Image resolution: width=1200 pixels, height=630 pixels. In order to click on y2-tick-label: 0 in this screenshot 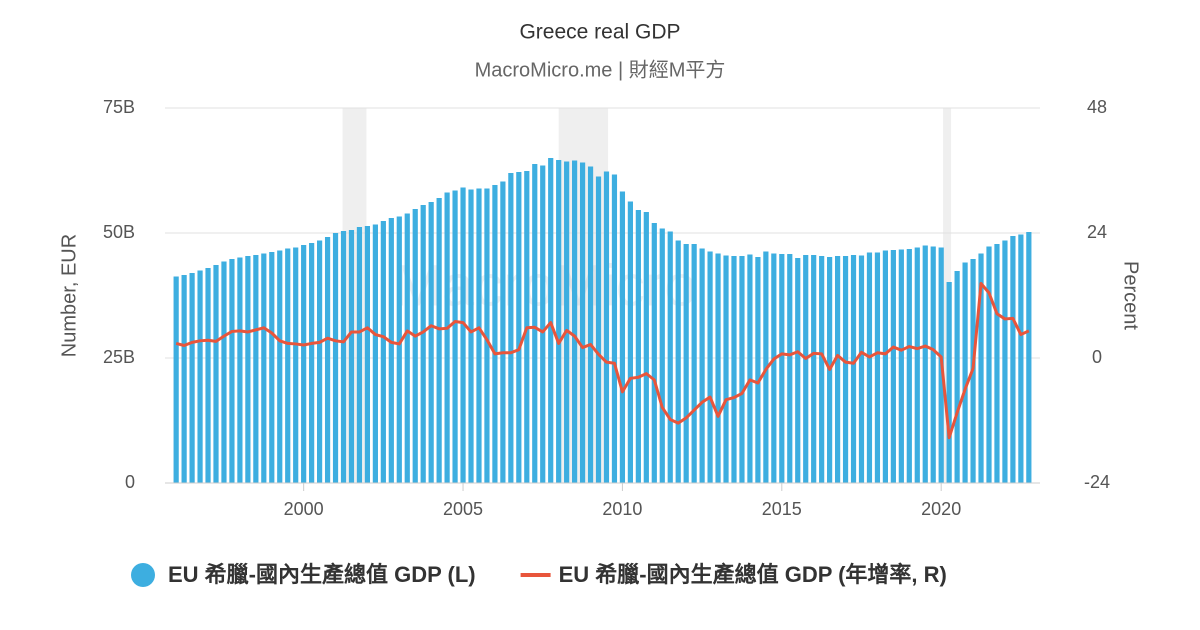, I will do `click(1097, 357)`.